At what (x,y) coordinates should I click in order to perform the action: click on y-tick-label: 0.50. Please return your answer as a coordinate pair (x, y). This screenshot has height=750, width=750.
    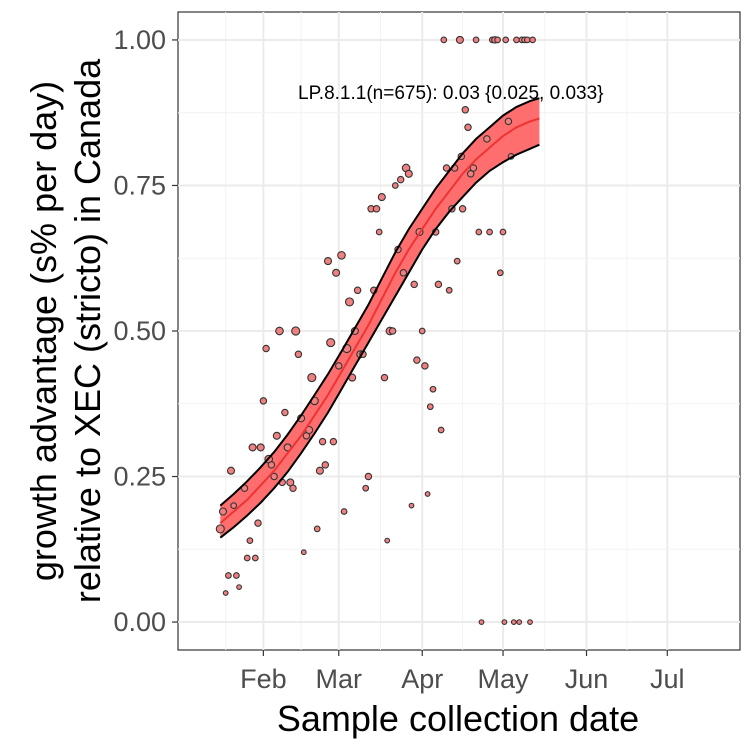
    Looking at the image, I should click on (139, 331).